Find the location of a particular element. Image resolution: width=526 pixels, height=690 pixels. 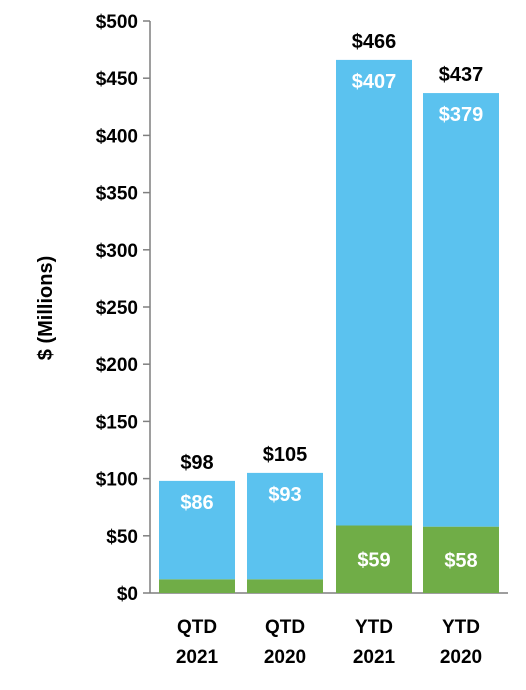

segment-value-label: $58 is located at coordinates (460, 561).